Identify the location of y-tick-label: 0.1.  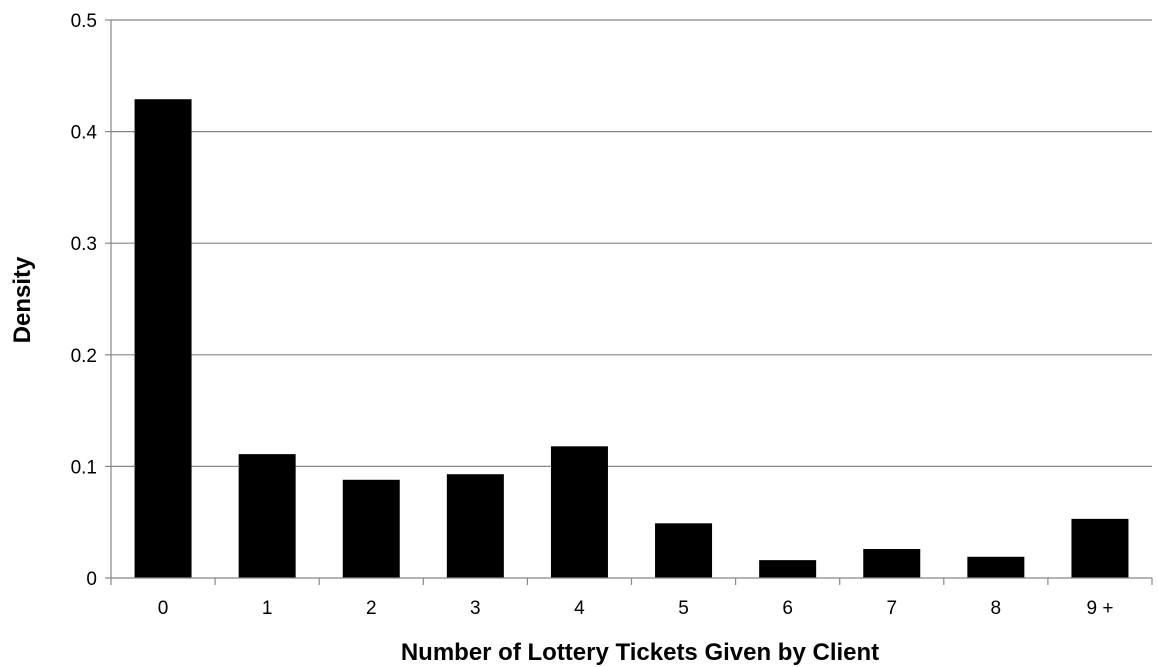
(84, 467).